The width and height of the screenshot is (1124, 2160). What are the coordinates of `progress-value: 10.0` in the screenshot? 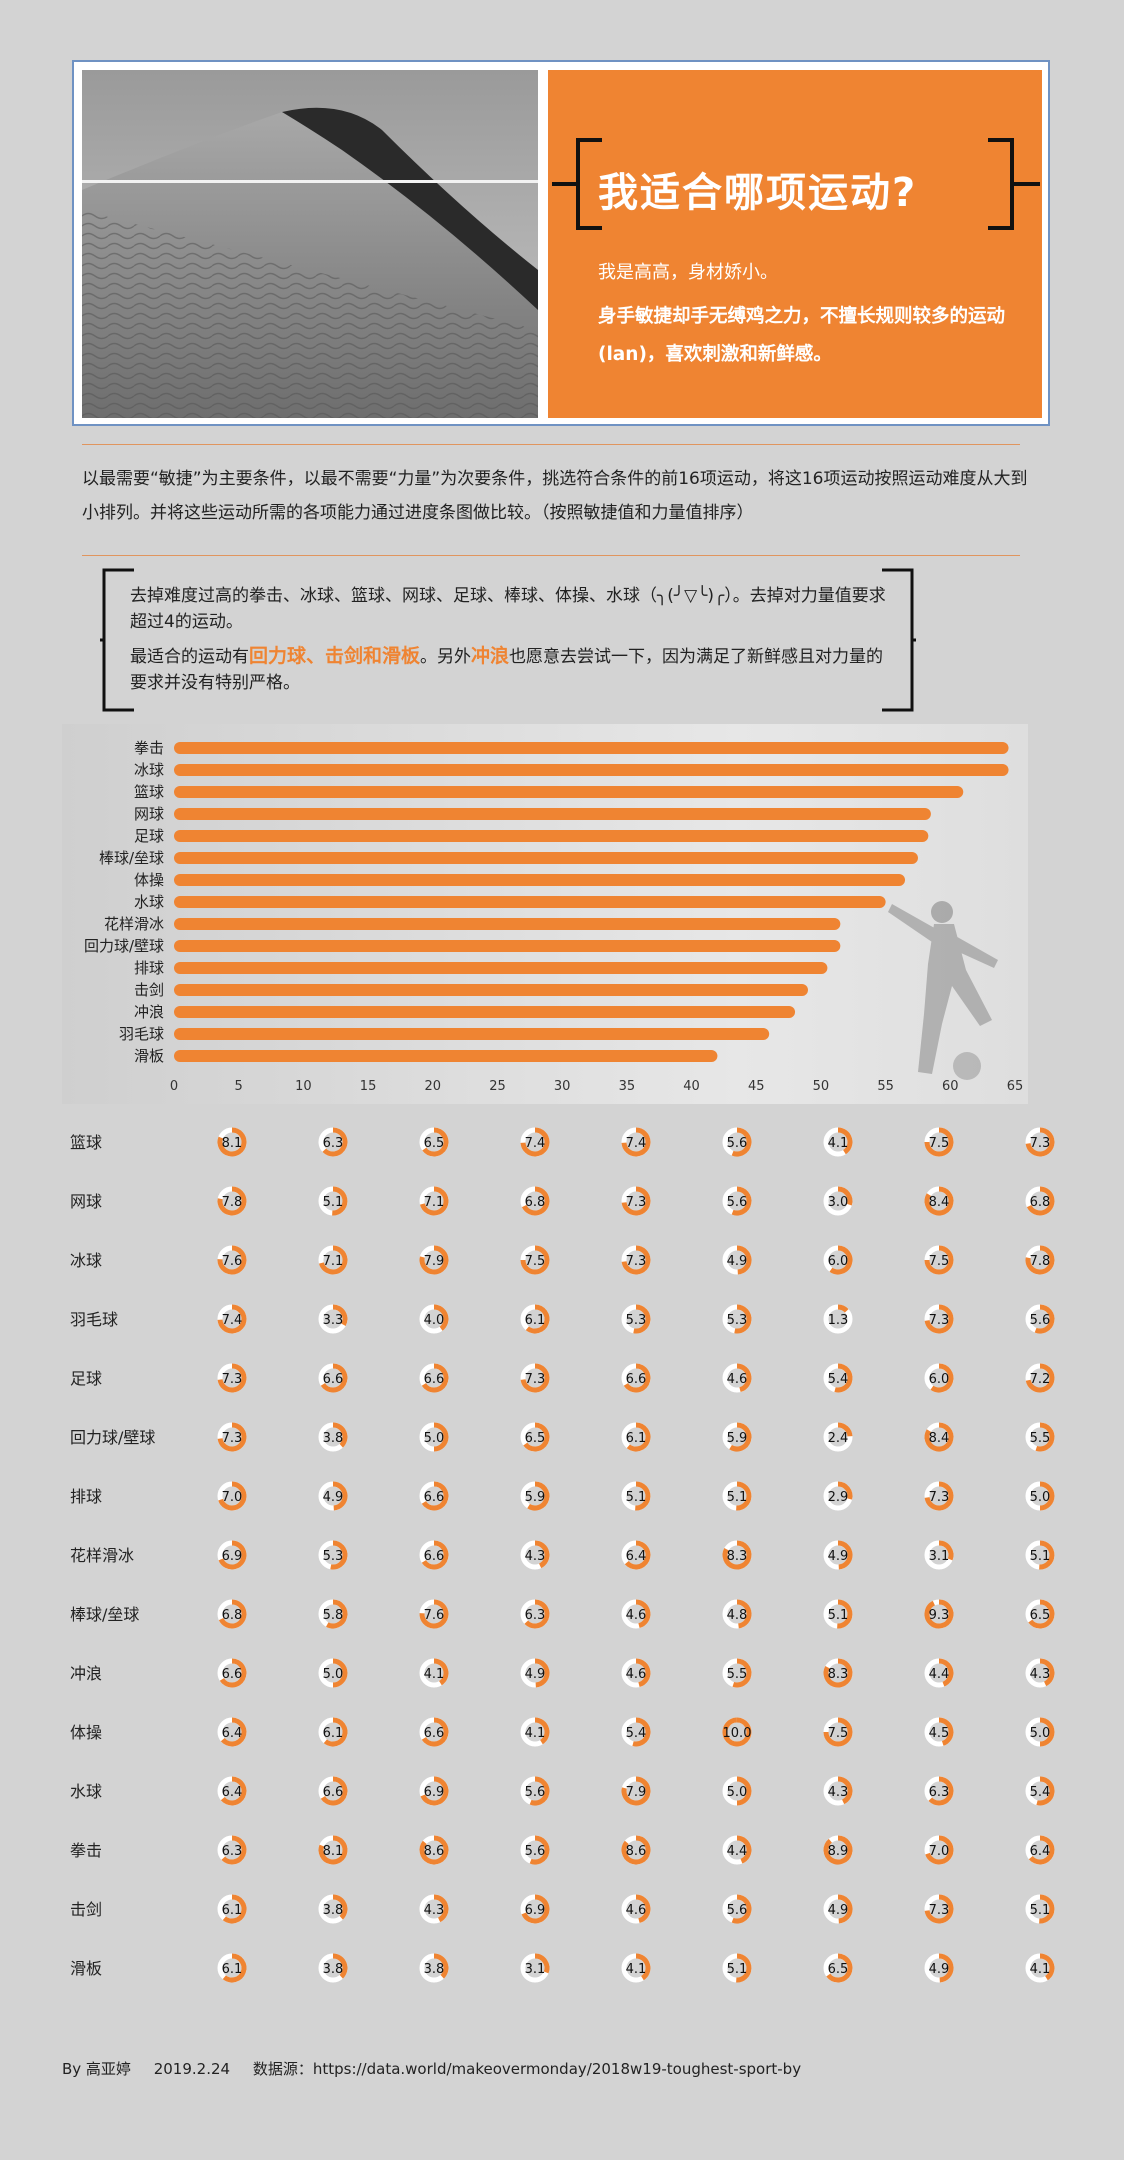 It's located at (737, 1733).